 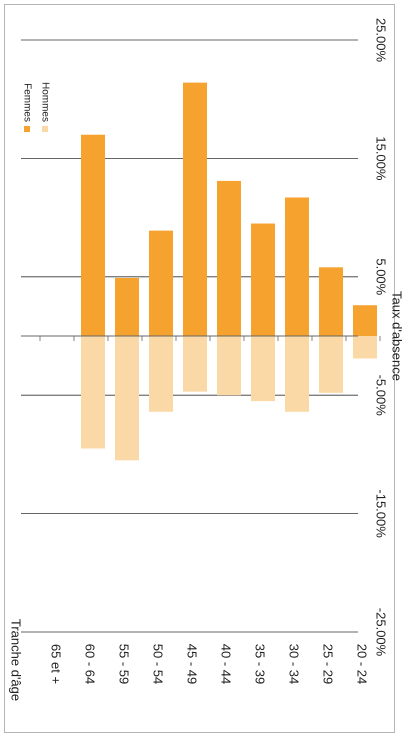 I want to click on legend-label-femmes: Femmes, so click(x=27, y=102).